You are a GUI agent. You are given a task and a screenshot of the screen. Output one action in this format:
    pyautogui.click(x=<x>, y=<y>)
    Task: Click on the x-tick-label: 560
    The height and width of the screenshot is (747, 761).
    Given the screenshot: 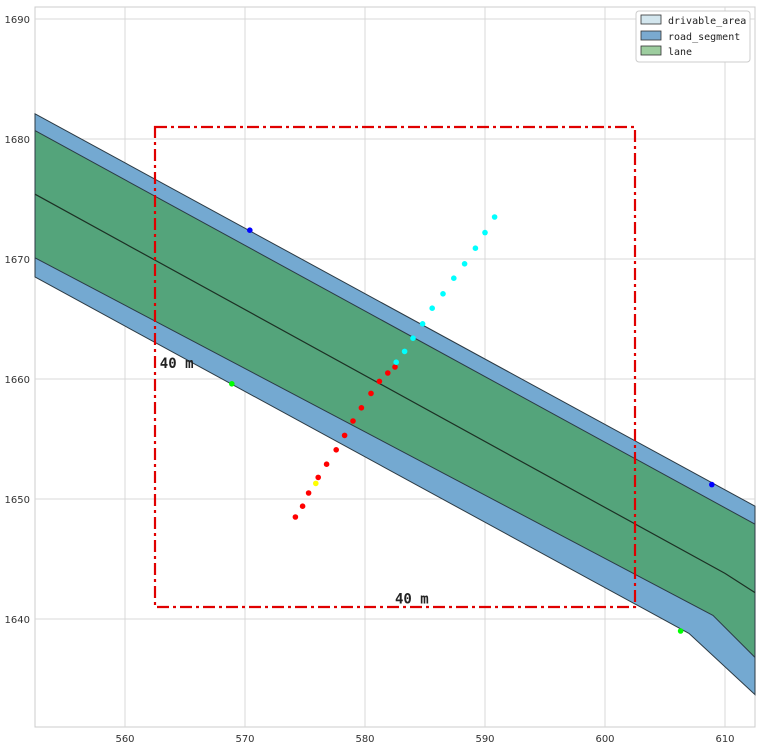 What is the action you would take?
    pyautogui.click(x=124, y=739)
    